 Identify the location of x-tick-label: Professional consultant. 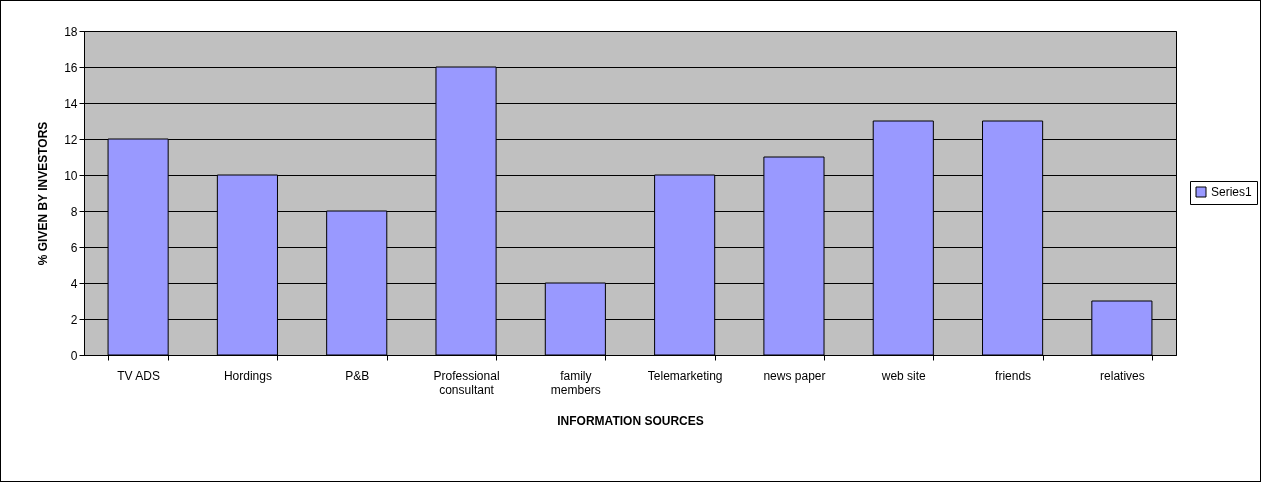
(466, 382).